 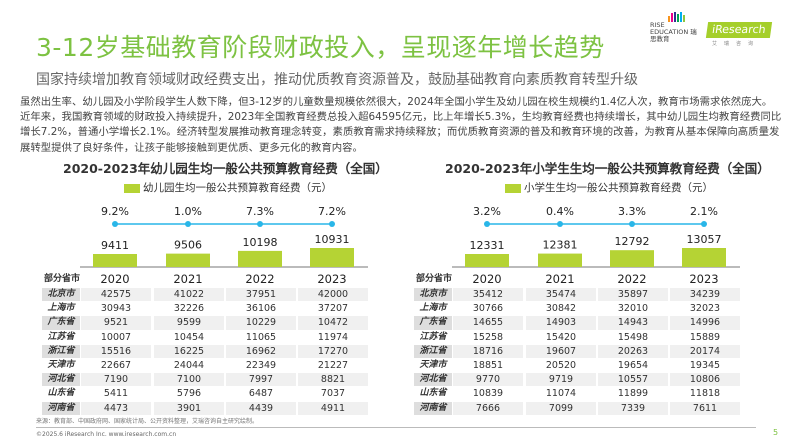 I want to click on table-row: 北京市 42575 41022 37951 42000, so click(x=205, y=295).